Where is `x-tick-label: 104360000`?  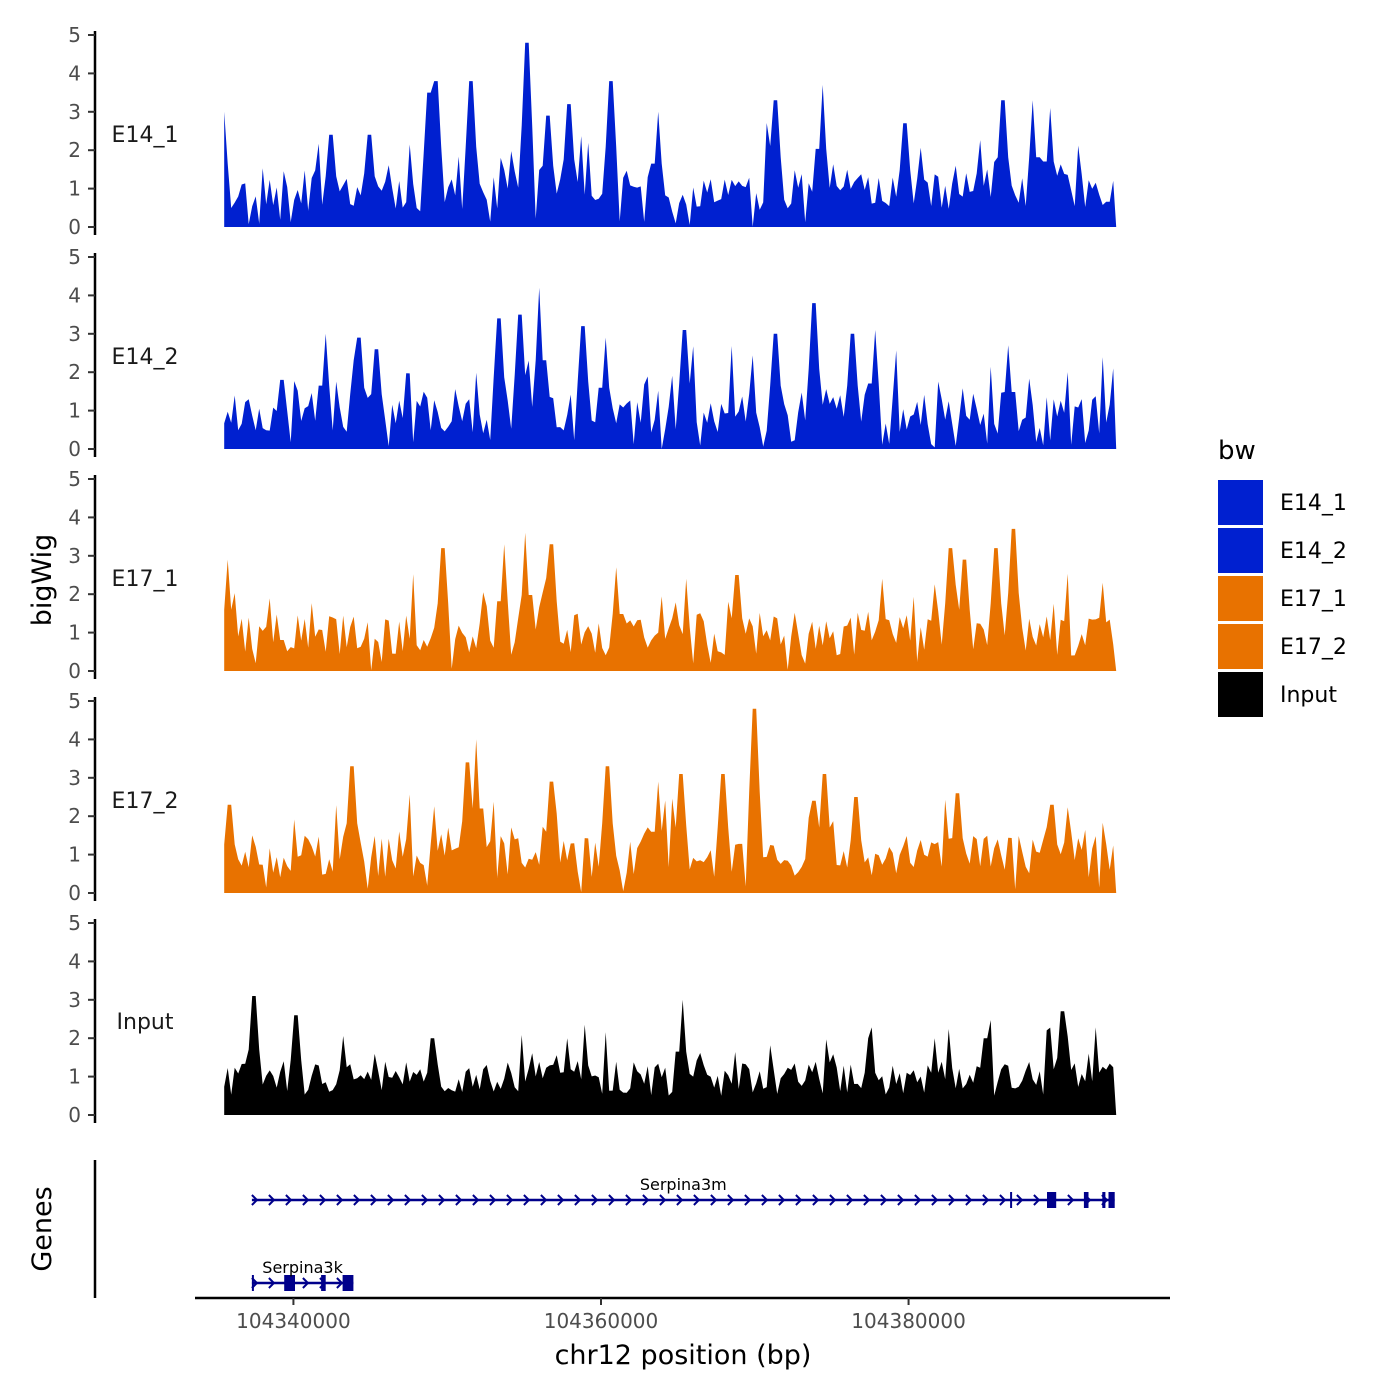
x-tick-label: 104360000 is located at coordinates (601, 1321).